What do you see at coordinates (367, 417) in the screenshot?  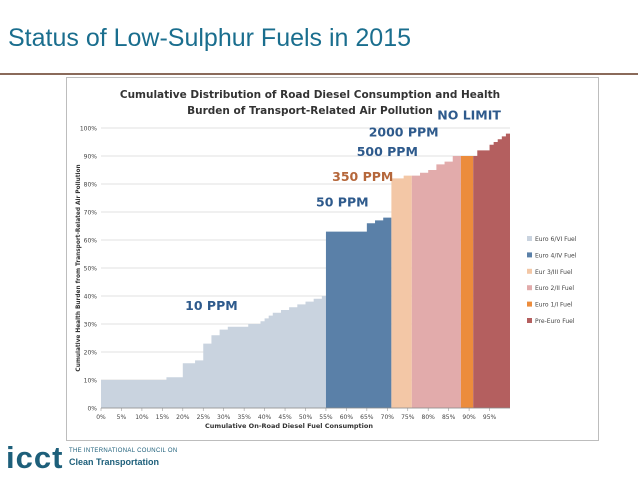 I see `x-tick-label: 65%` at bounding box center [367, 417].